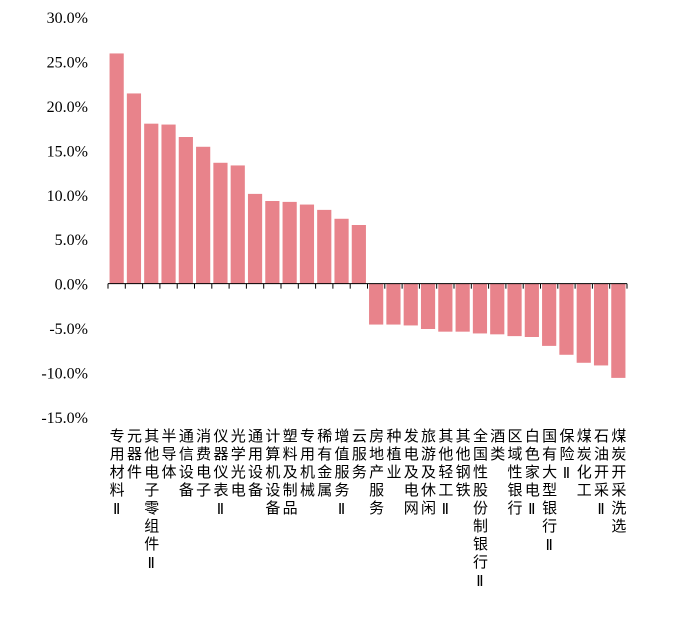 The image size is (699, 626). What do you see at coordinates (67, 151) in the screenshot?
I see `y-tick-label: 15.0%` at bounding box center [67, 151].